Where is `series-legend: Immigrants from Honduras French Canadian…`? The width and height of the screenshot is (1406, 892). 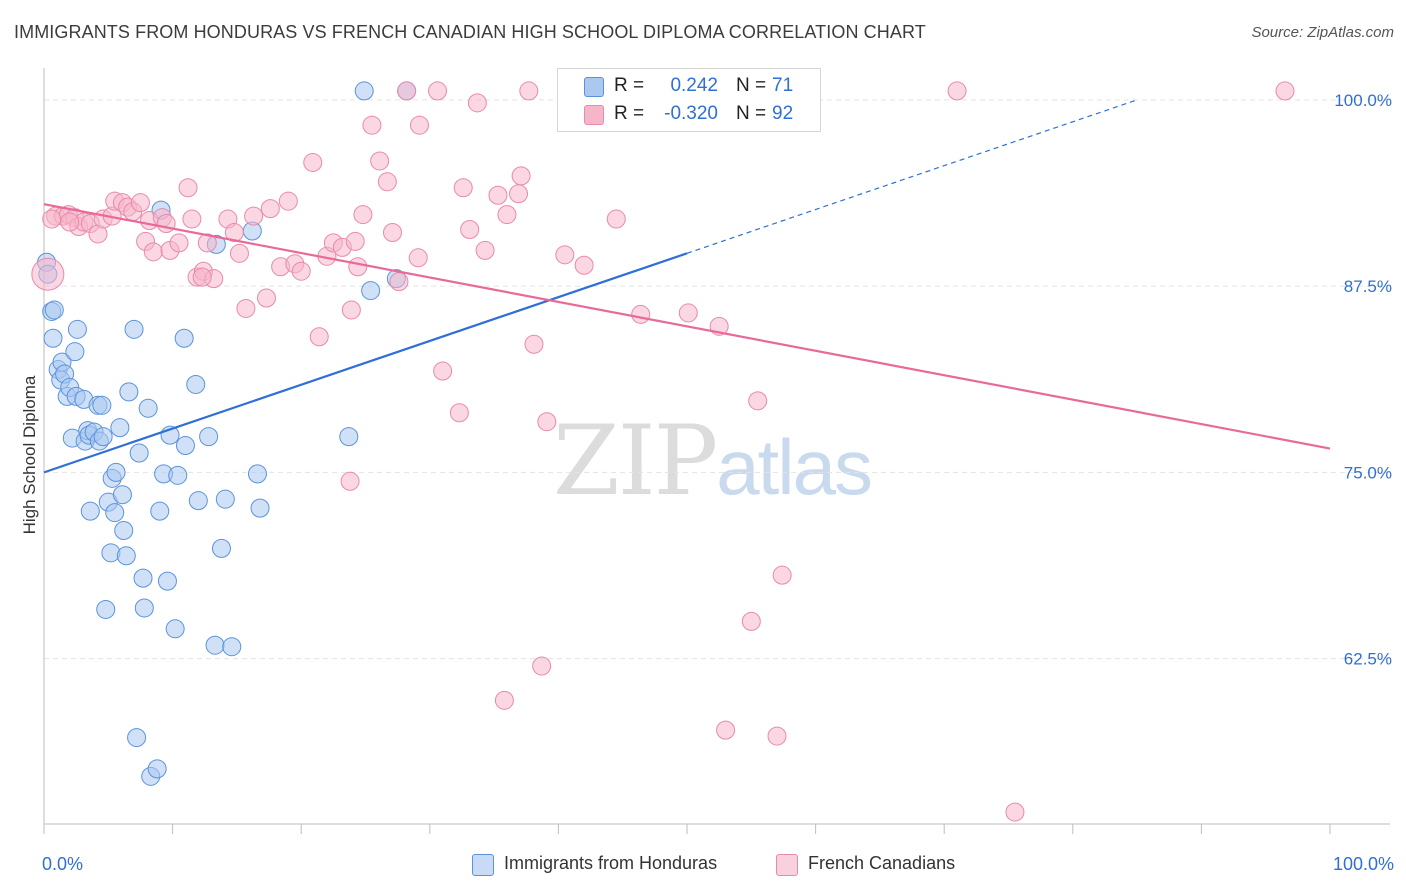
series-legend: Immigrants from Honduras French Canadian… is located at coordinates (703, 865).